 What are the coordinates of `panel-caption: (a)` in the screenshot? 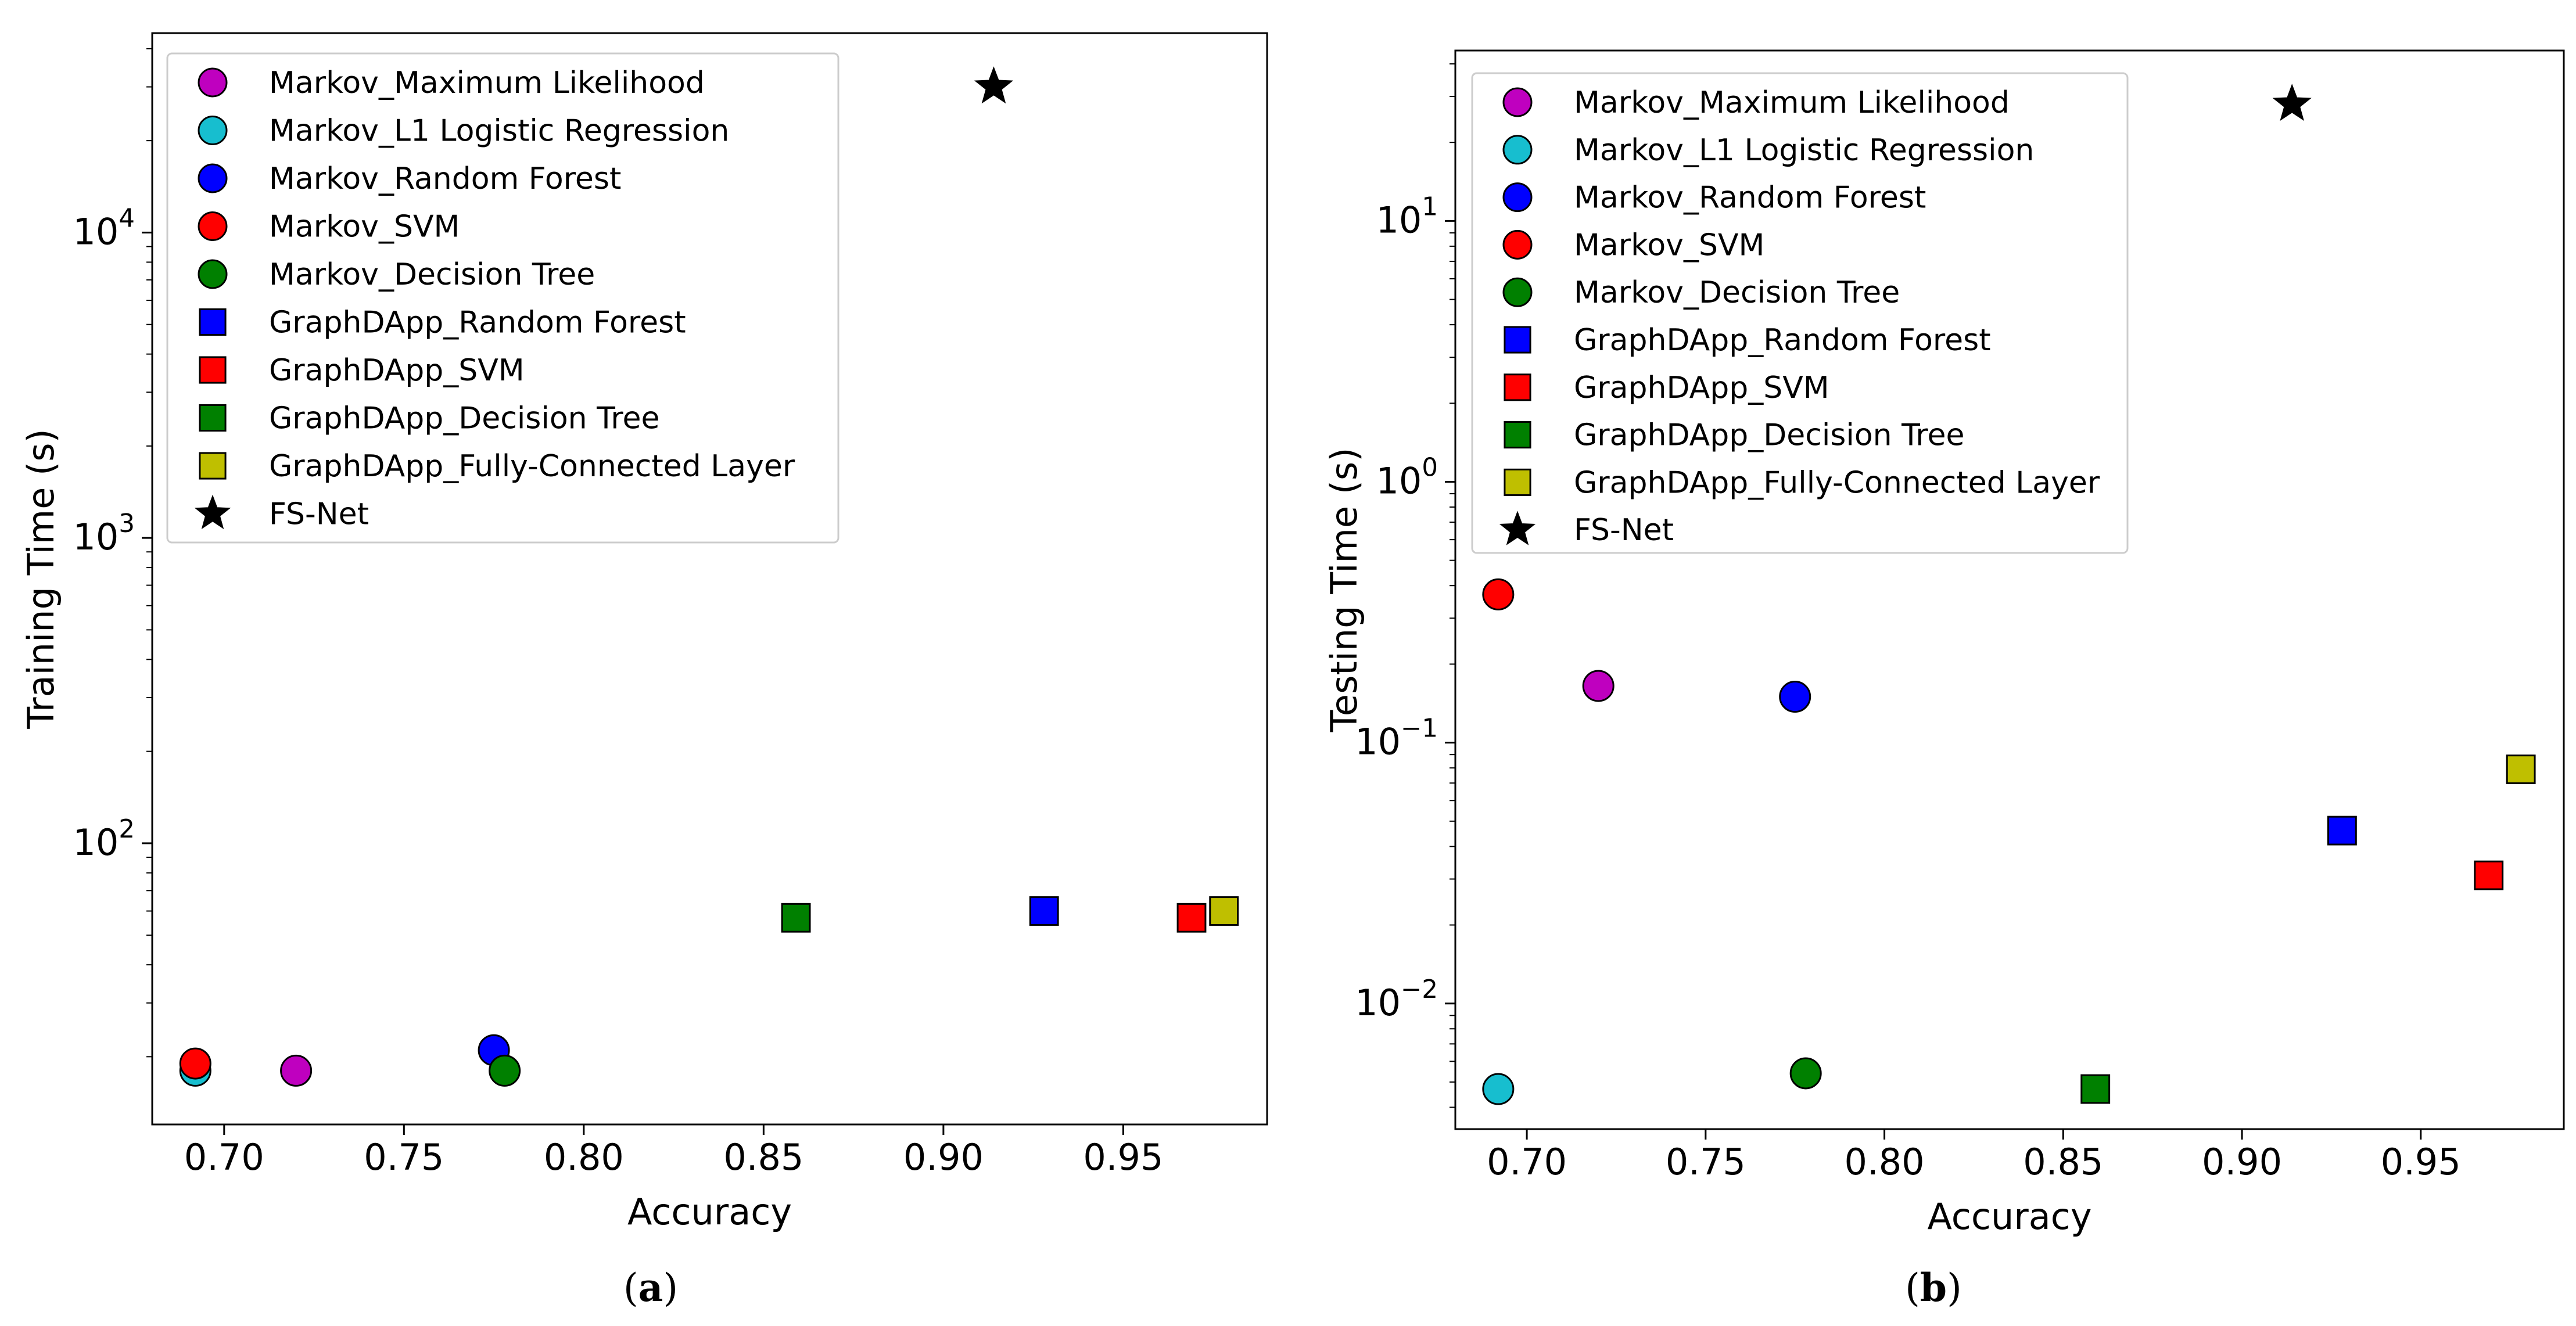 It's located at (650, 1288).